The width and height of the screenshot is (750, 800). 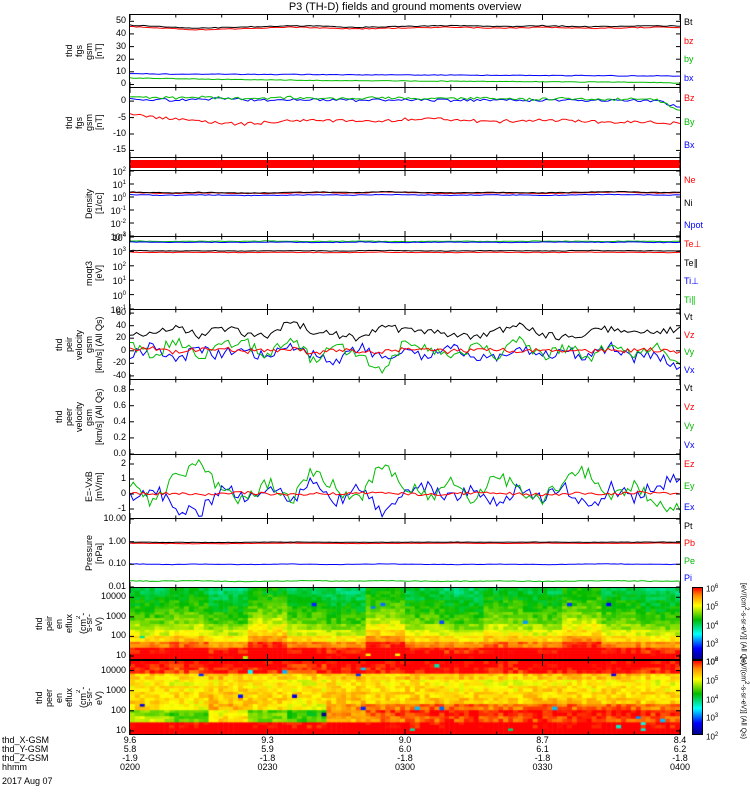 I want to click on right-series-label-Npot: Npot, so click(x=694, y=224).